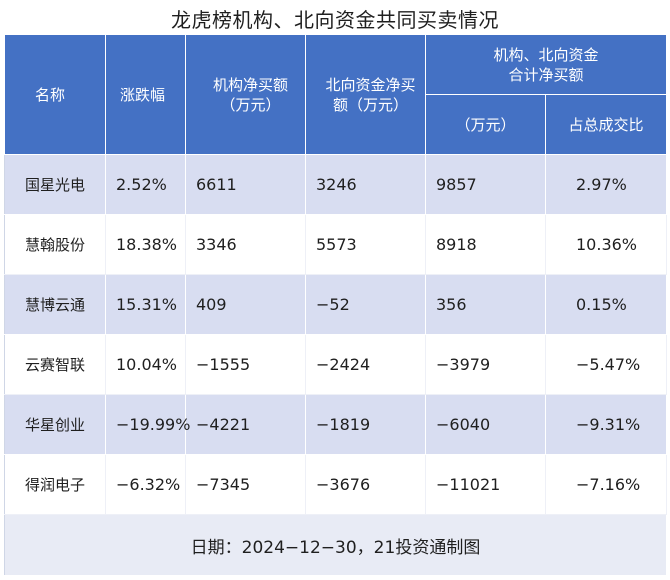 Image resolution: width=670 pixels, height=580 pixels. I want to click on header-ratio: 占总成交比, so click(606, 124).